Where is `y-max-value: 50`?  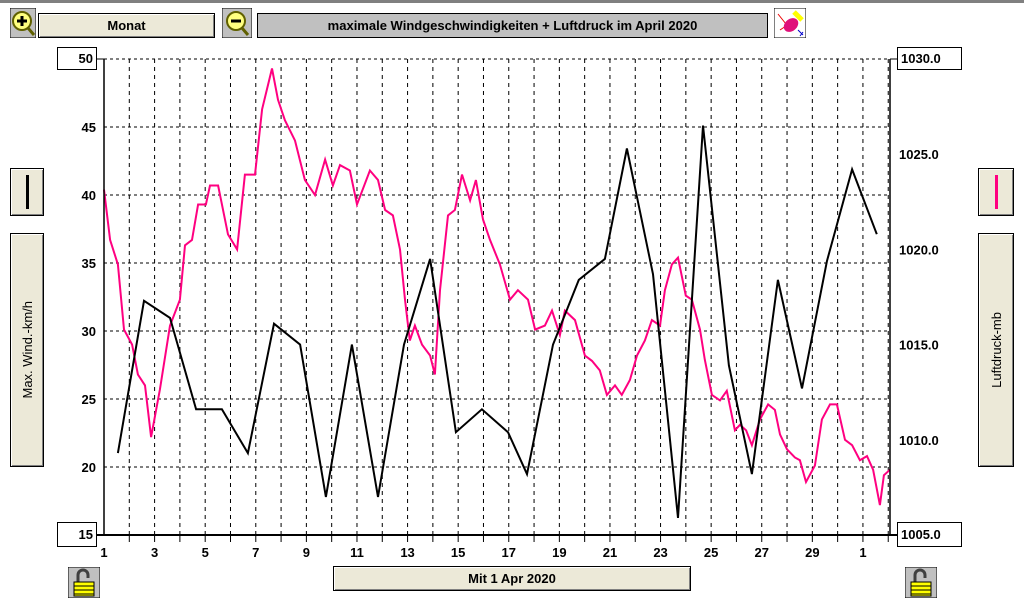 y-max-value: 50 is located at coordinates (77, 58).